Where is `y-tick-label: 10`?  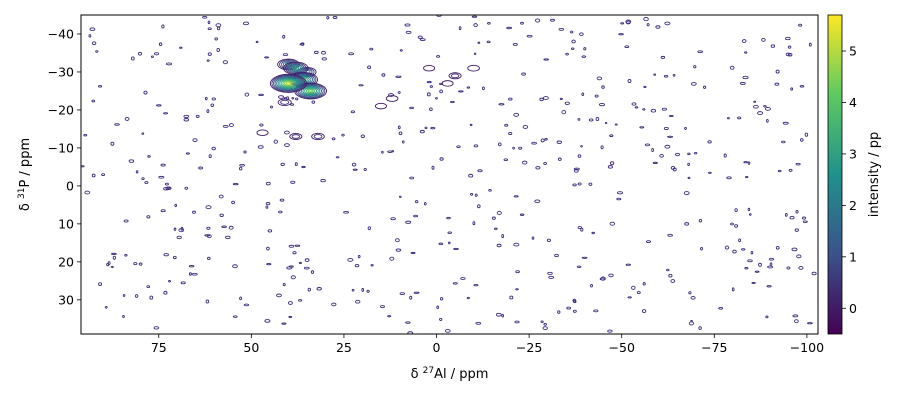
y-tick-label: 10 is located at coordinates (66, 223).